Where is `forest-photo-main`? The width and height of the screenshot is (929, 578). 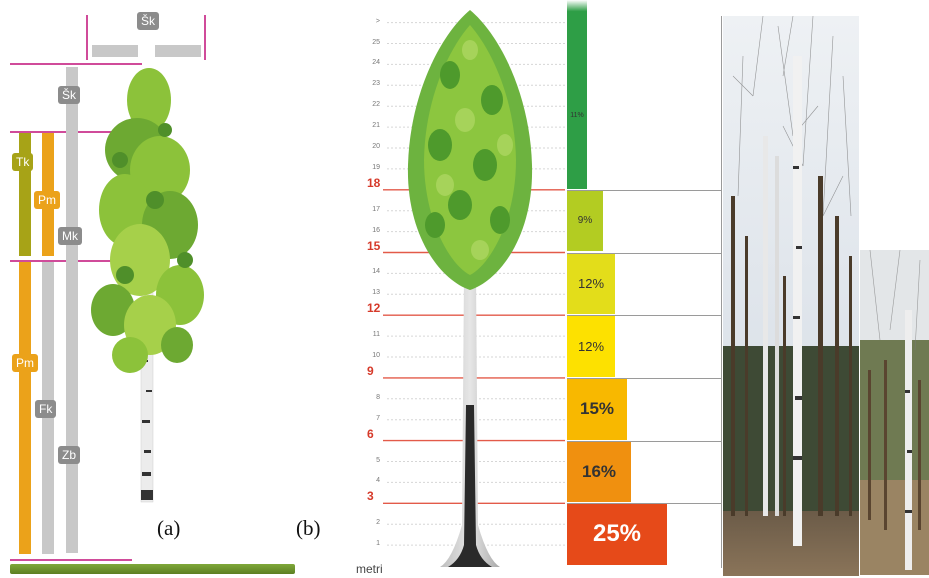 forest-photo-main is located at coordinates (791, 296).